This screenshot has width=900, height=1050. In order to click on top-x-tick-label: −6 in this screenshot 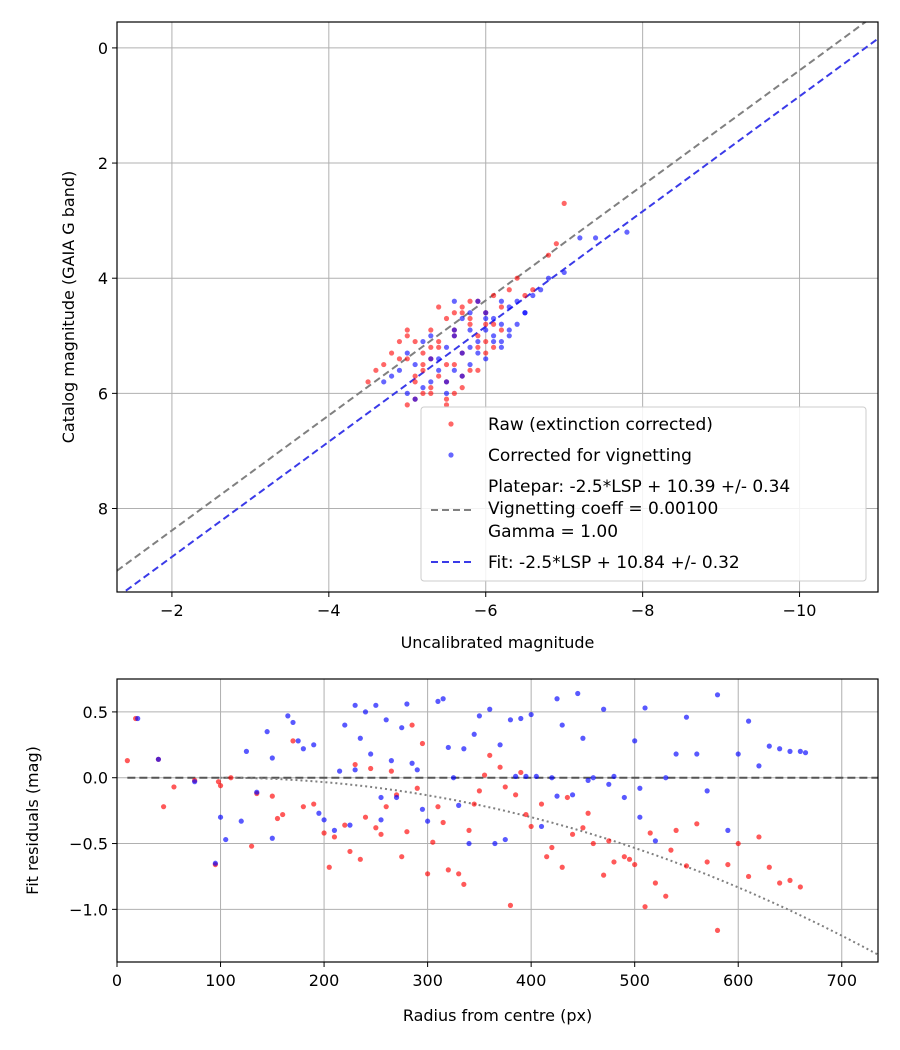, I will do `click(486, 610)`.